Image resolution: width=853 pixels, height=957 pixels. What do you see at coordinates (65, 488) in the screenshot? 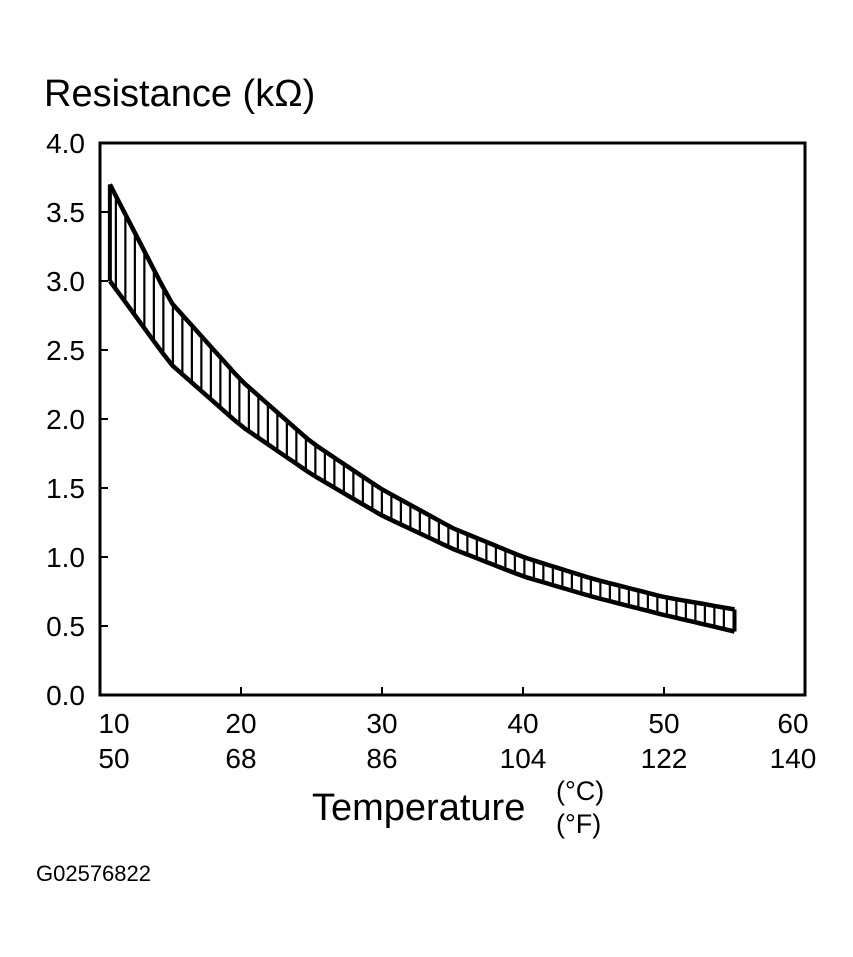
I see `y-tick-label: 1.5` at bounding box center [65, 488].